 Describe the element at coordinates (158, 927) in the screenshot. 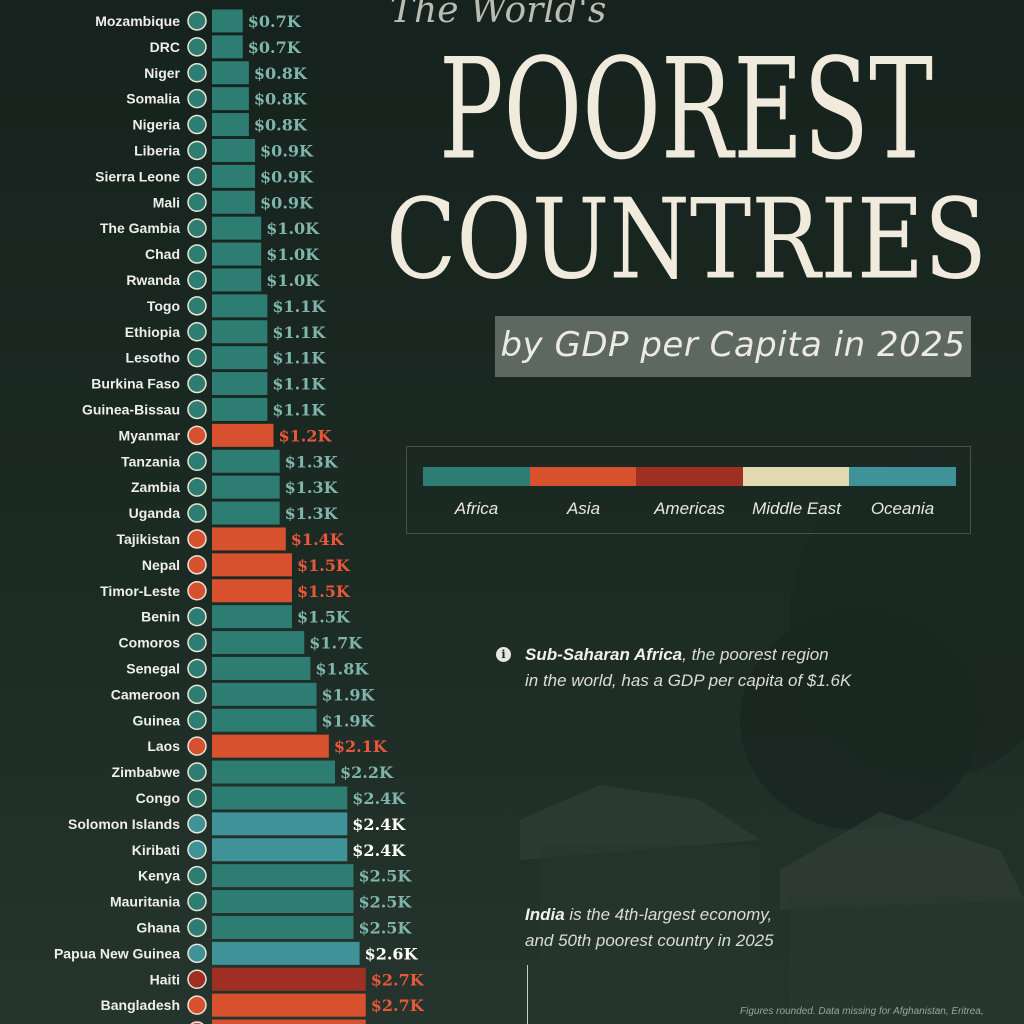

I see `category-label-ghana: Ghana` at that location.